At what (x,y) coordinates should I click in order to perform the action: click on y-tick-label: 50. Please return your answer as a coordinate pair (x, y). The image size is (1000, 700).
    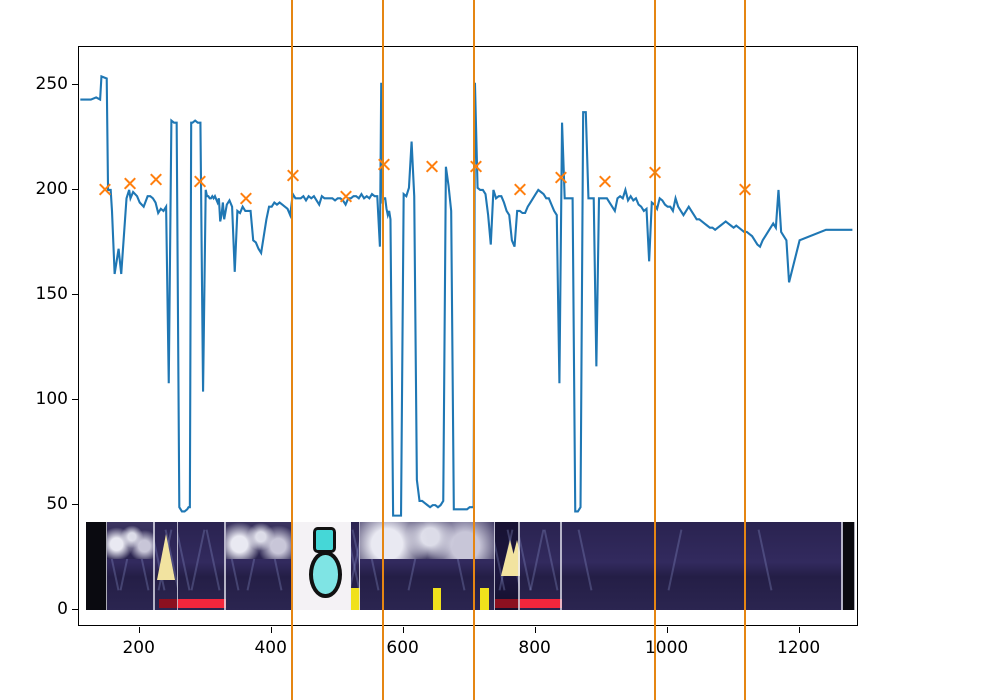
    Looking at the image, I should click on (57, 504).